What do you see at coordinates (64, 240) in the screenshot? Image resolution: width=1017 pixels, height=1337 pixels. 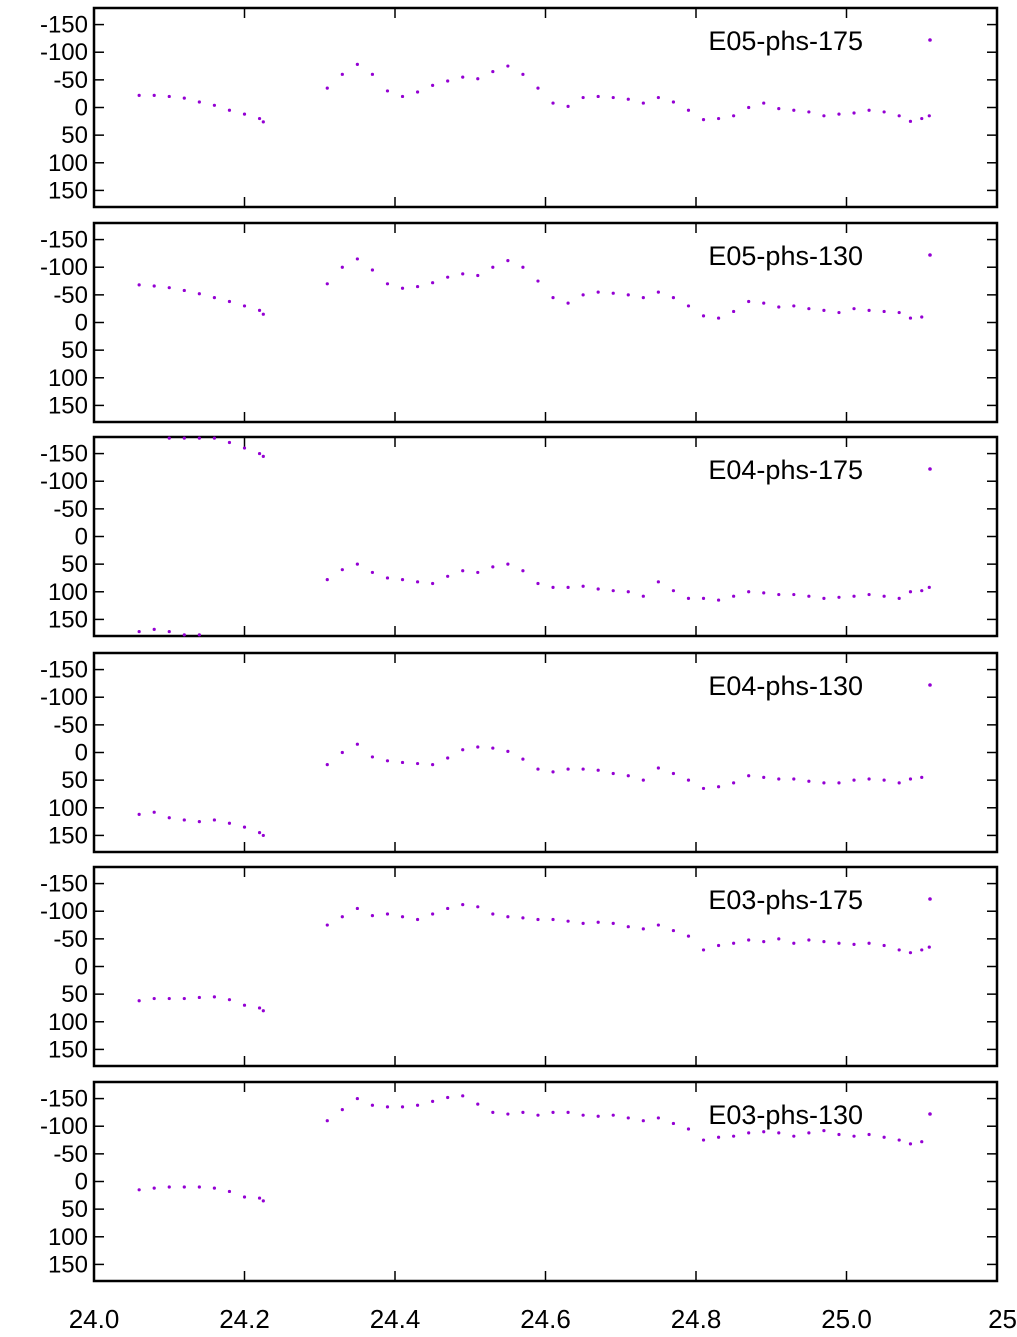 I see `y-tick-label: -150` at bounding box center [64, 240].